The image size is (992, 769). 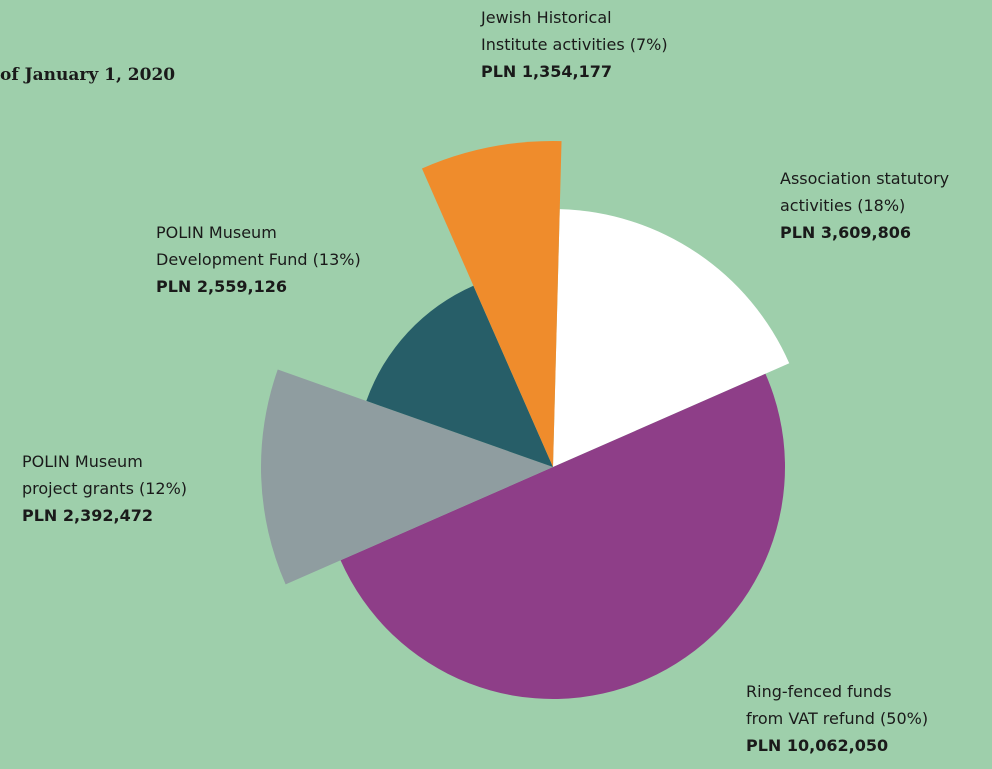 I want to click on value-label: (12%), so click(x=163, y=488).